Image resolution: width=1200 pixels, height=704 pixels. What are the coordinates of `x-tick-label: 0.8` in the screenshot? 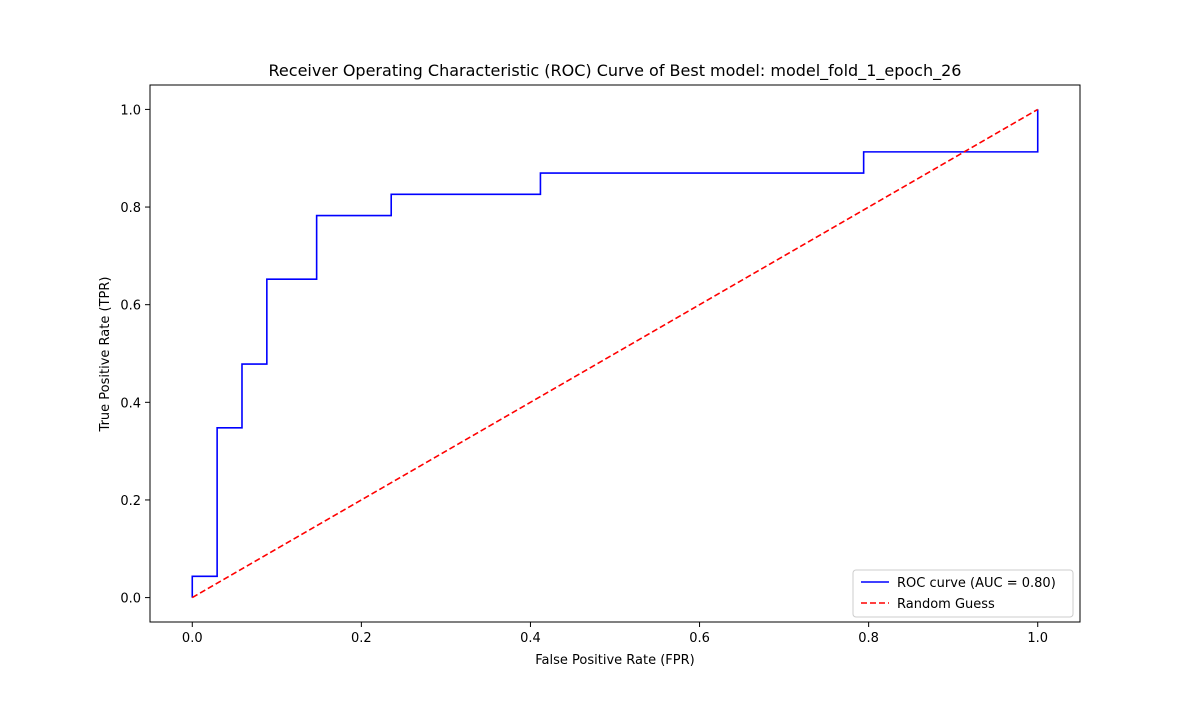 It's located at (868, 638).